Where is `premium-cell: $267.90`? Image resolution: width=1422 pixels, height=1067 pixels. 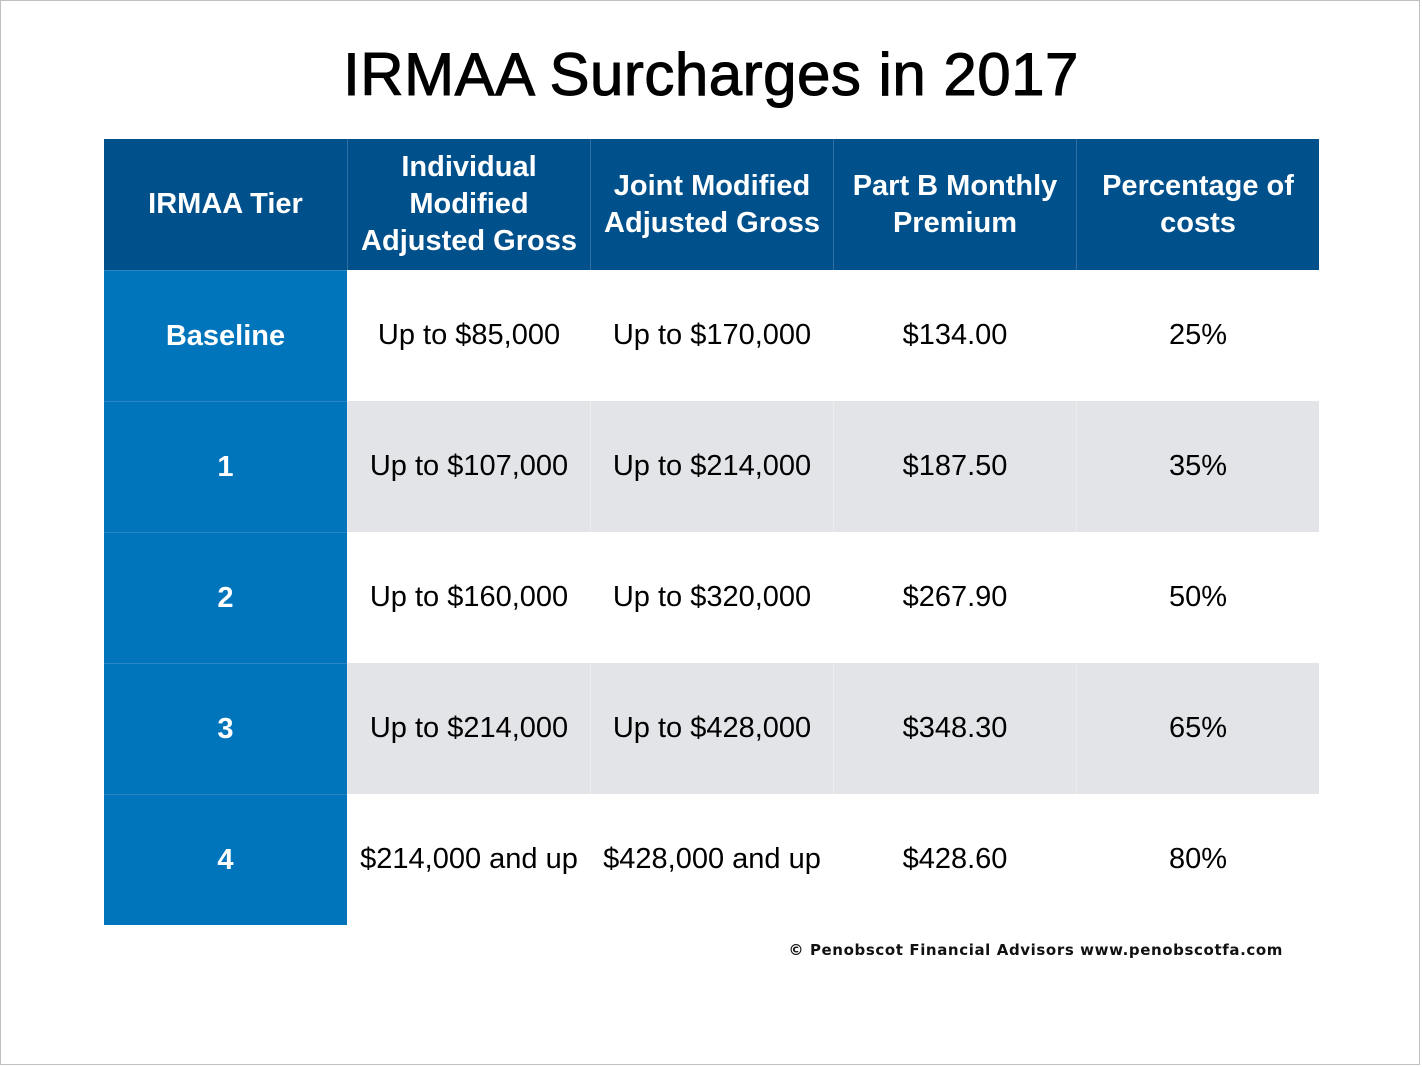
premium-cell: $267.90 is located at coordinates (954, 597).